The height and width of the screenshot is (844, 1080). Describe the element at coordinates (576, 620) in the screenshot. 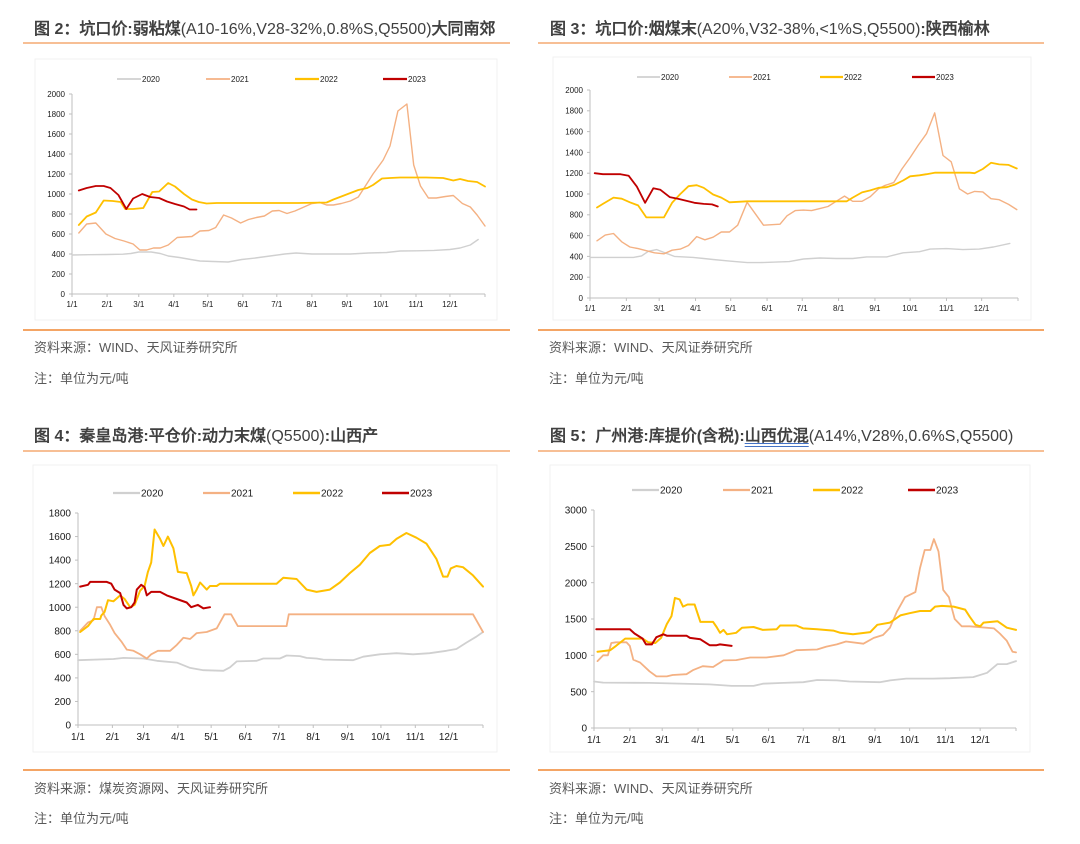

I see `y-tick-label: 1500` at that location.